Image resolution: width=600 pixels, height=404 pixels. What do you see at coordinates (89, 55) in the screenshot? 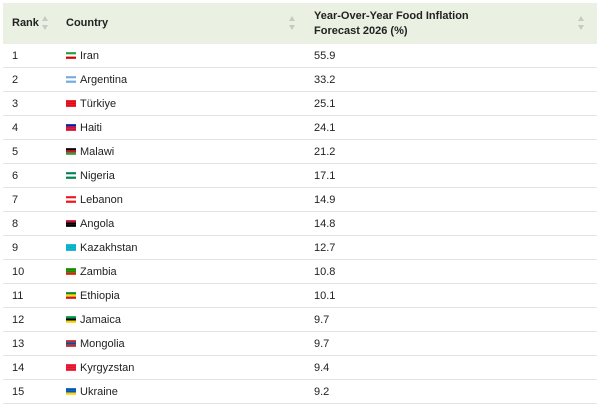
I see `table-cell: Iran` at bounding box center [89, 55].